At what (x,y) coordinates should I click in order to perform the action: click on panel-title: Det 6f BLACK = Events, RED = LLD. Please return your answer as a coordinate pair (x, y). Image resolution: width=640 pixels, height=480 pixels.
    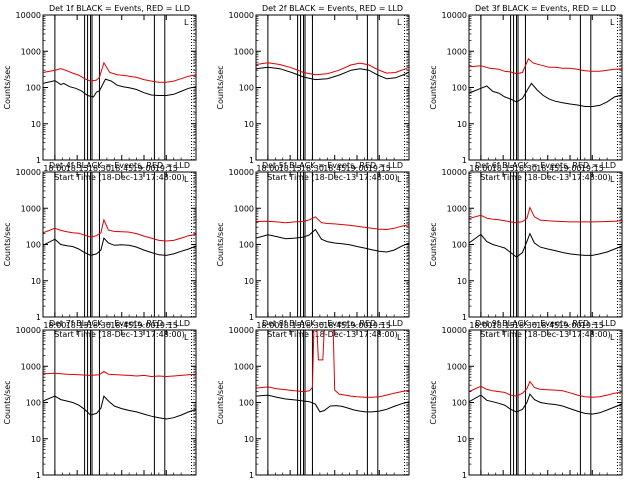
    Looking at the image, I should click on (545, 165).